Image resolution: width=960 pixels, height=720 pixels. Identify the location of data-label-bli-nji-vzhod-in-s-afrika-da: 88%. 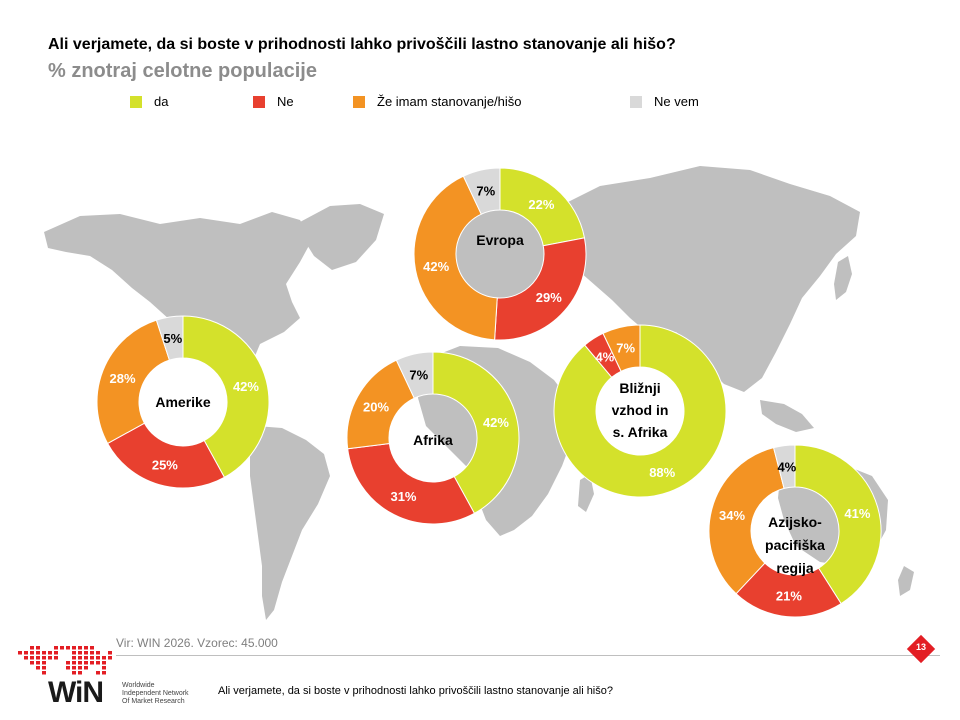
(662, 472).